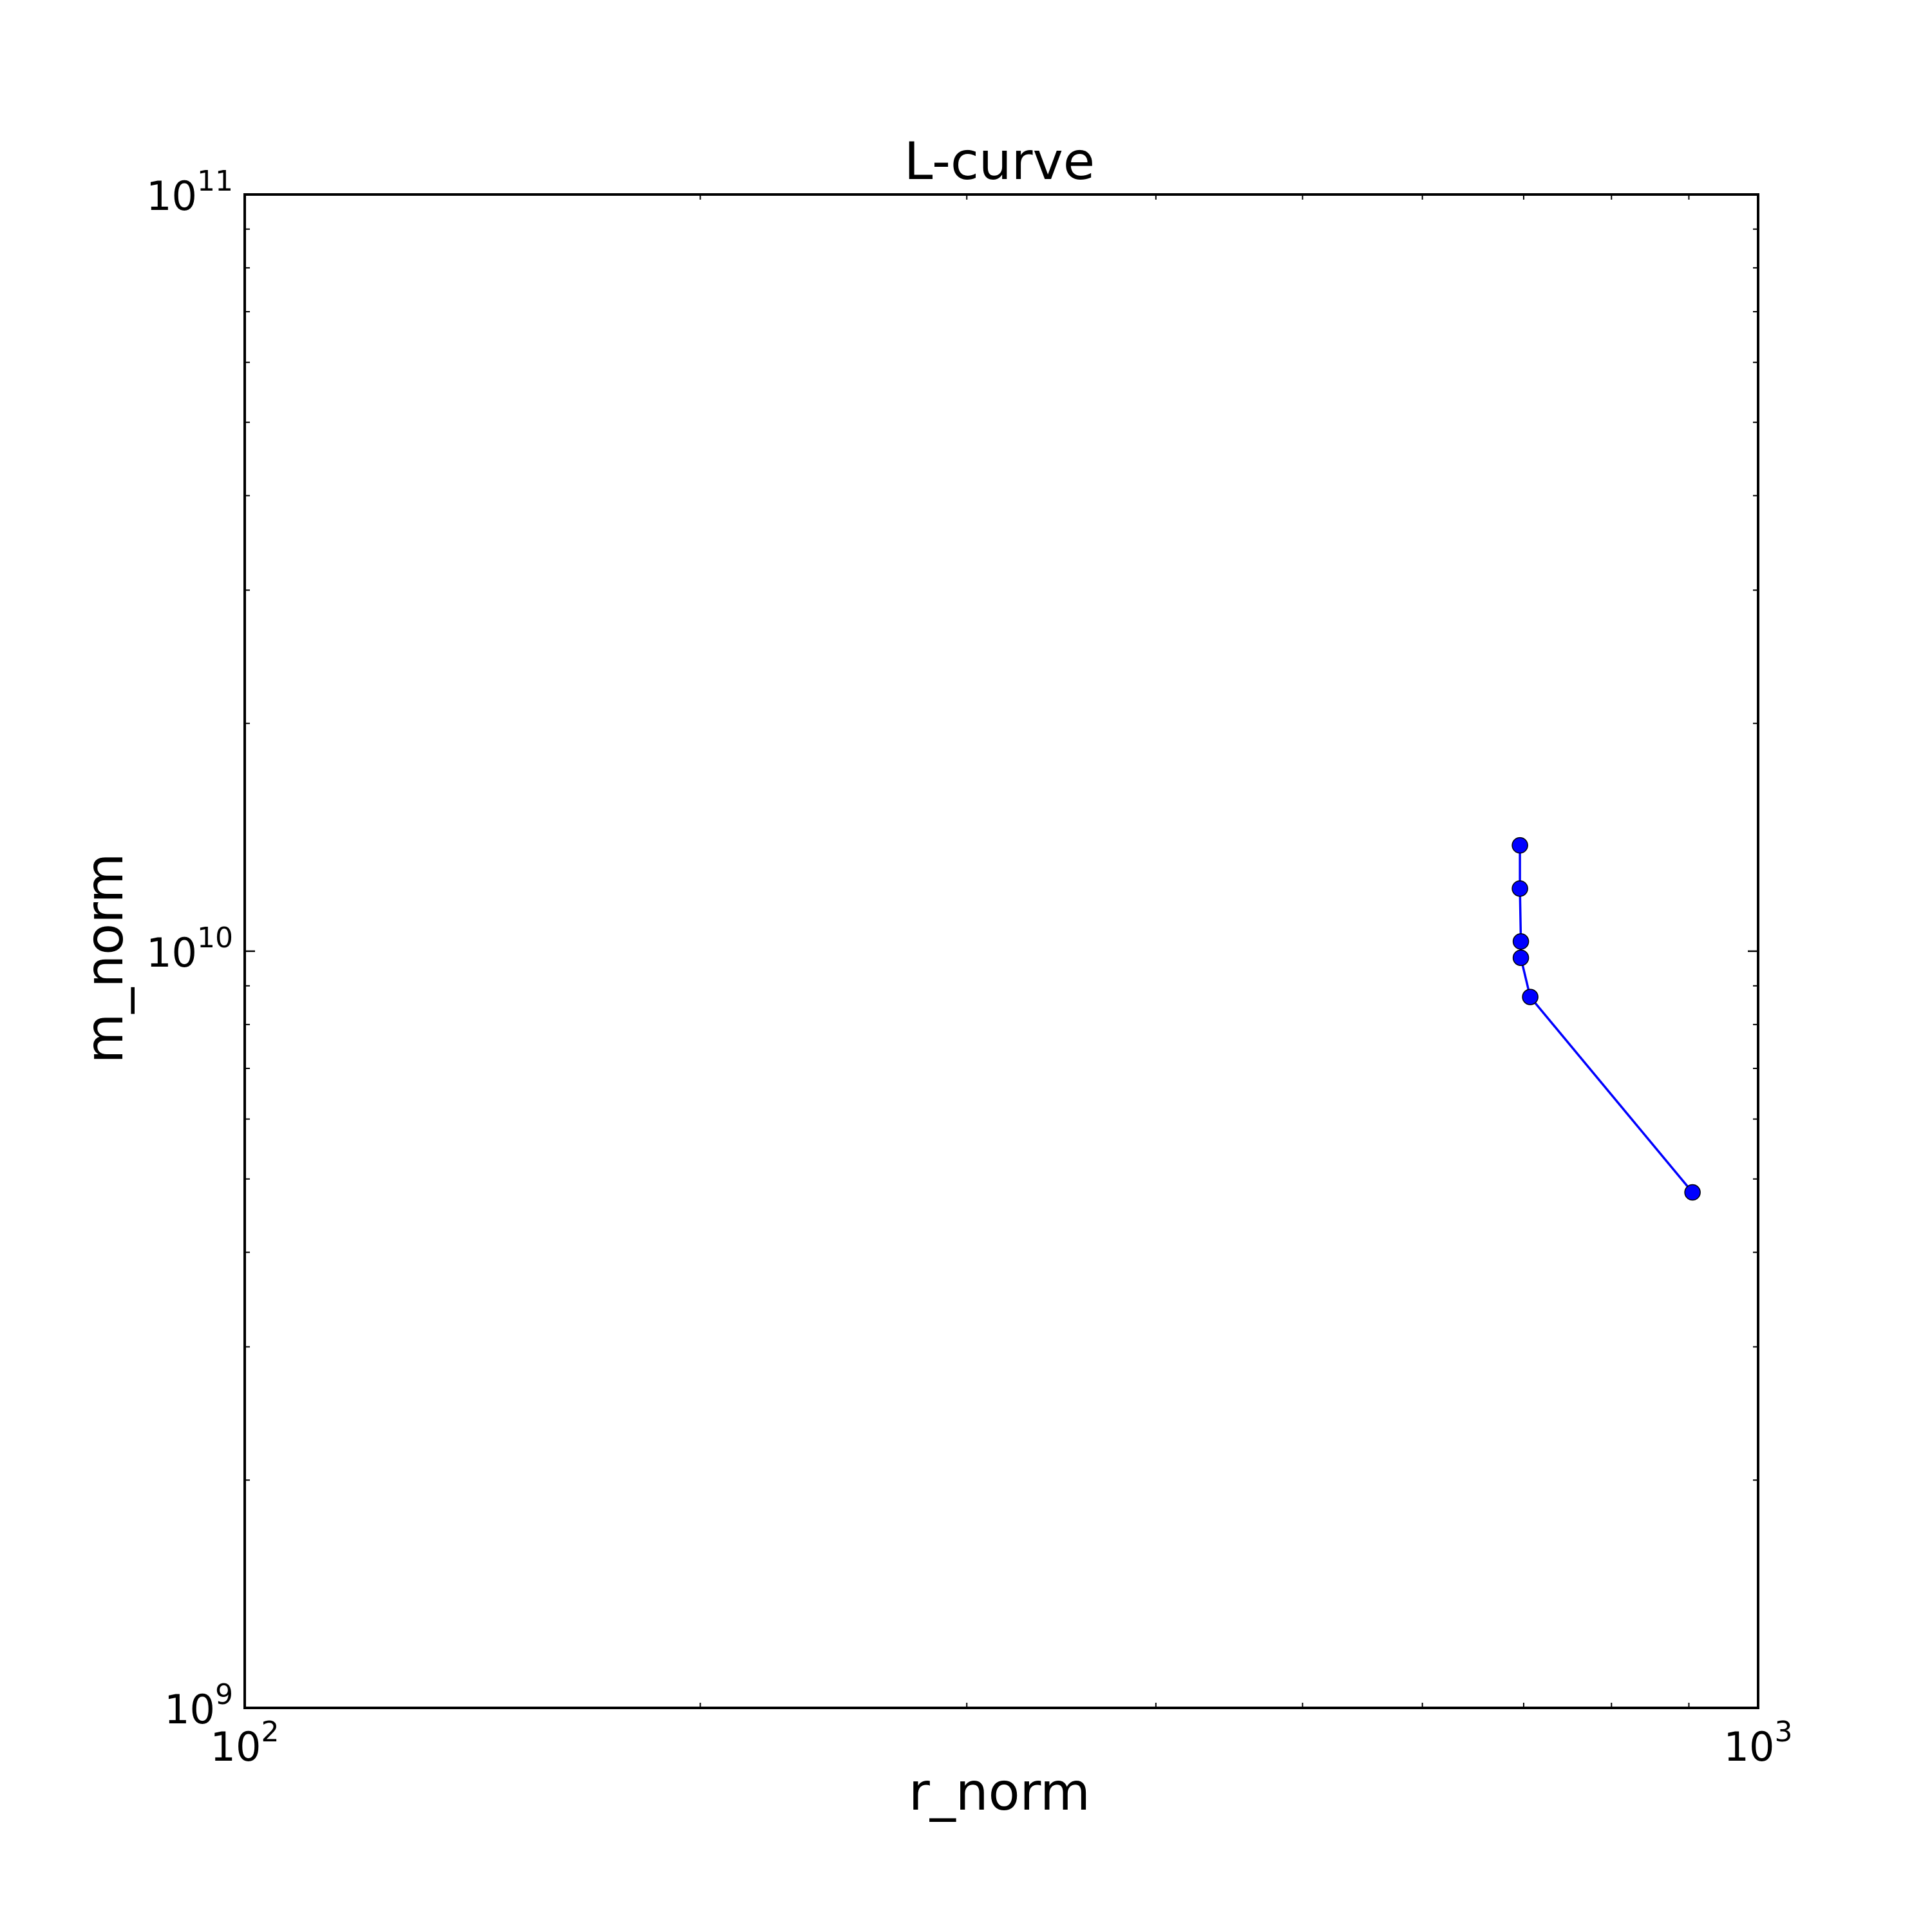 This screenshot has height=1932, width=1932. I want to click on y-tick-label-exponent: 11, so click(215, 182).